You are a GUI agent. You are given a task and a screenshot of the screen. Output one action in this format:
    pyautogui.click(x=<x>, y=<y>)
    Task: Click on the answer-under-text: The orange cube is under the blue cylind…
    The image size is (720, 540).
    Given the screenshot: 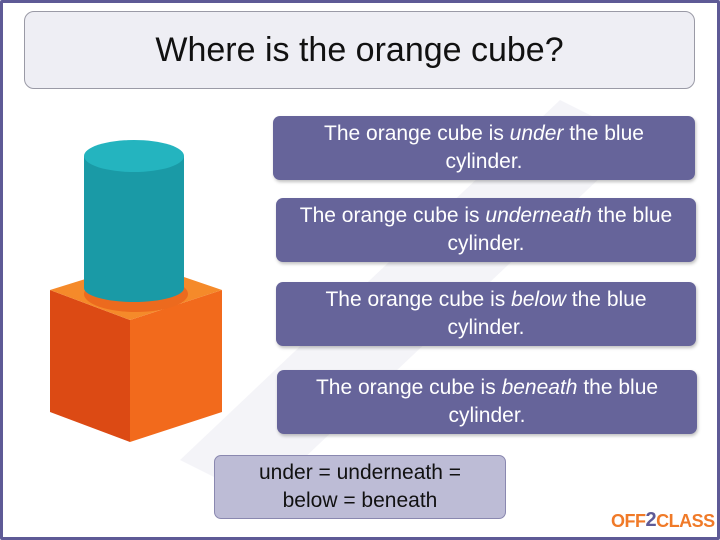 What is the action you would take?
    pyautogui.click(x=484, y=147)
    